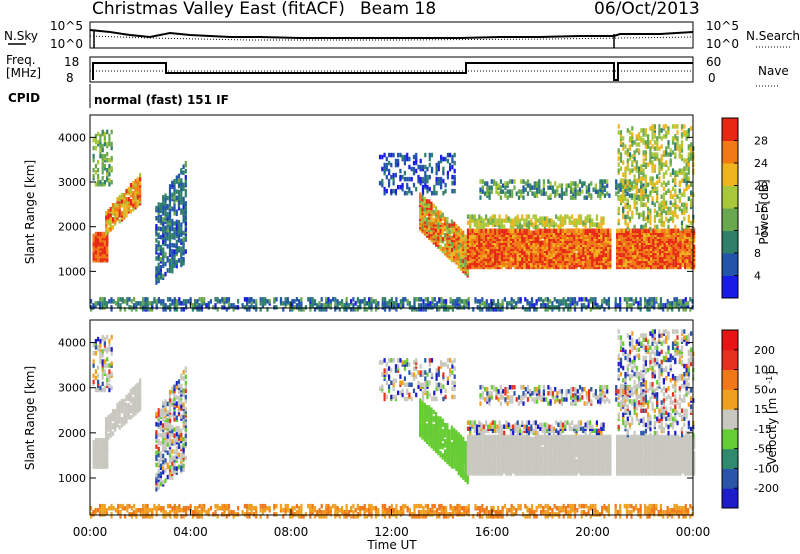 Image resolution: width=800 pixels, height=554 pixels. What do you see at coordinates (590, 230) in the screenshot?
I see `power-cell-1991` at bounding box center [590, 230].